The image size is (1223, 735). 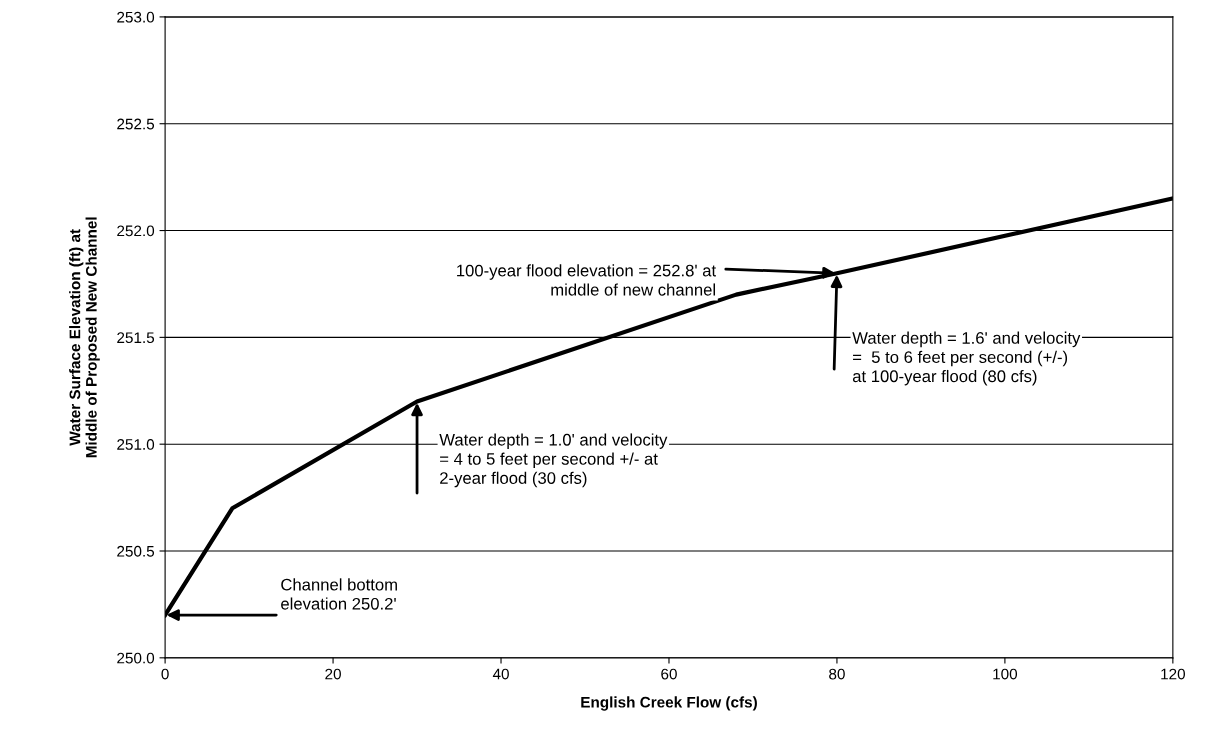 I want to click on annotation: Water depth = 1.0' and velocity = 4 to 5 feet per second +/- at 2-year flood (30 cfs), so click(x=553, y=460).